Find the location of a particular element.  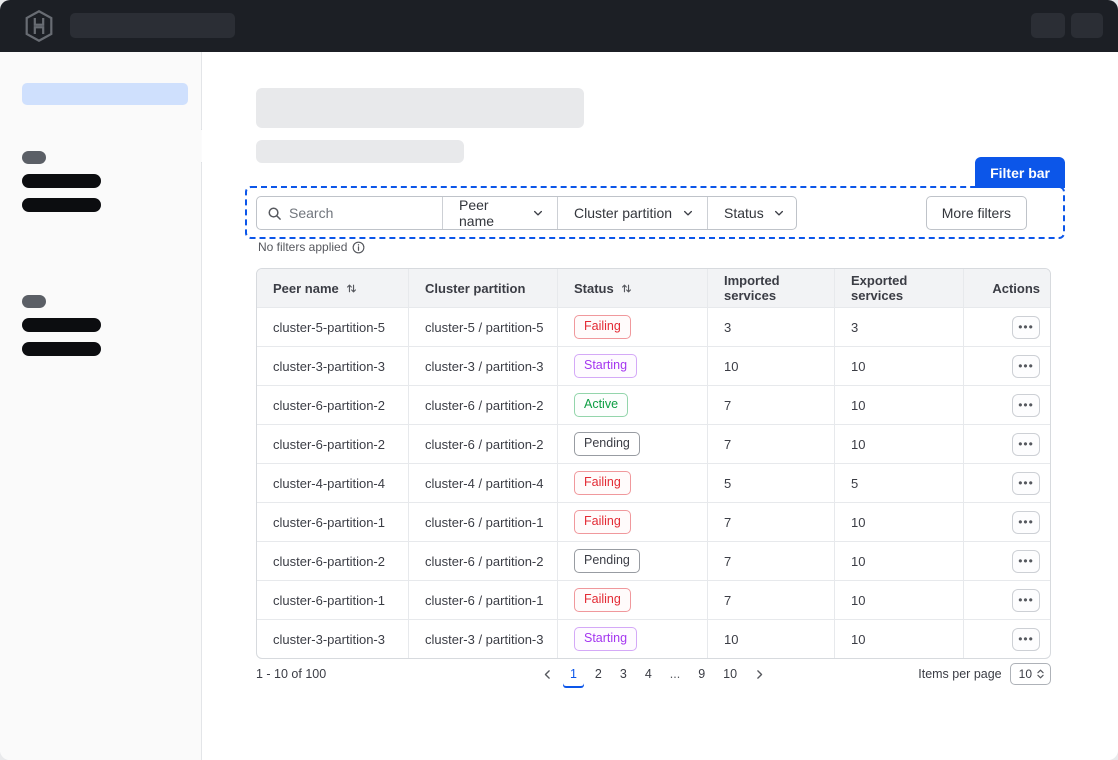

no-filters-status: No filters applied is located at coordinates (311, 247).